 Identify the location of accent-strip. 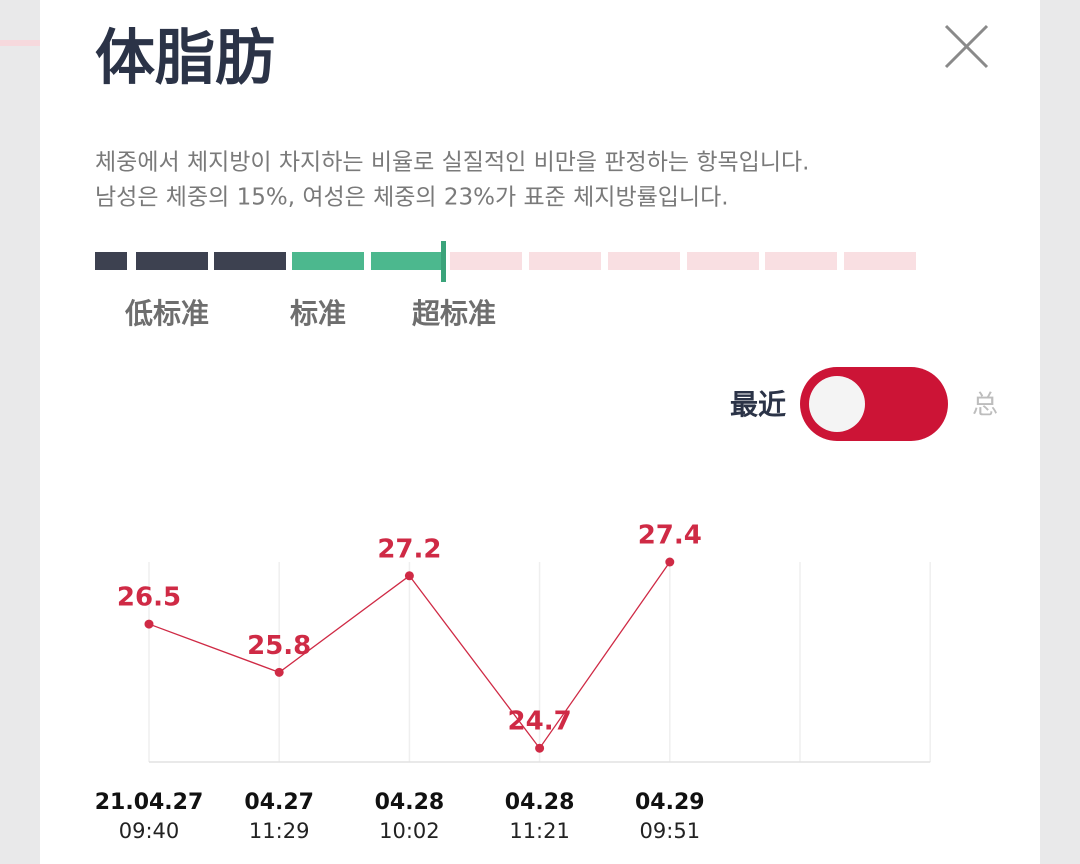
(20, 43).